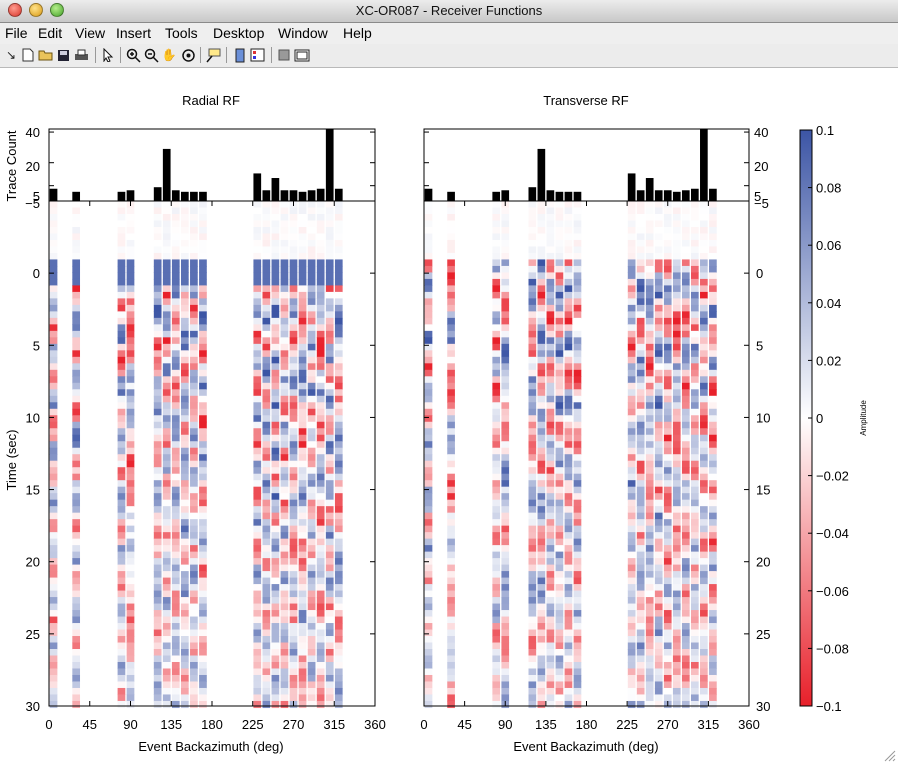 This screenshot has width=898, height=769. What do you see at coordinates (108, 55) in the screenshot?
I see `select-pointer-icon` at bounding box center [108, 55].